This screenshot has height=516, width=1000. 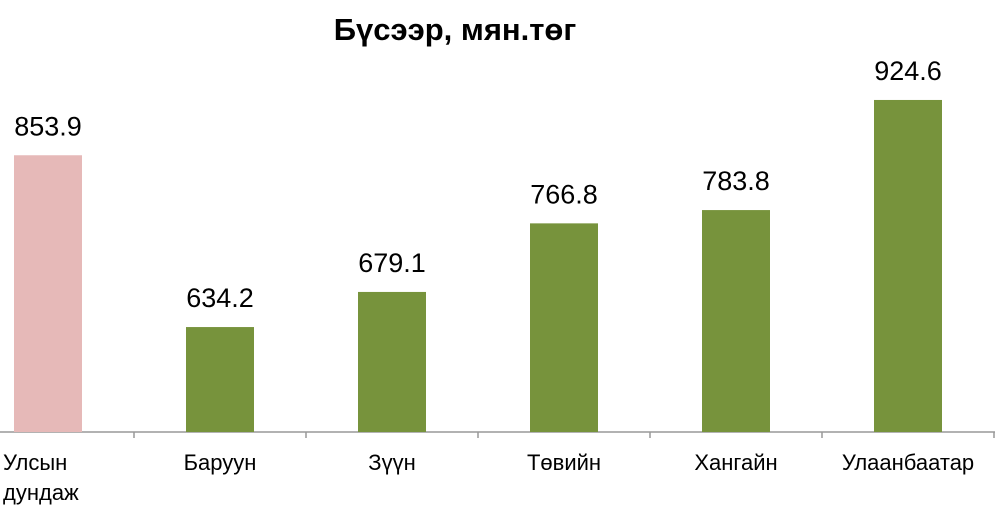 I want to click on x-tick-label: Улсын дундаж, so click(x=41, y=477).